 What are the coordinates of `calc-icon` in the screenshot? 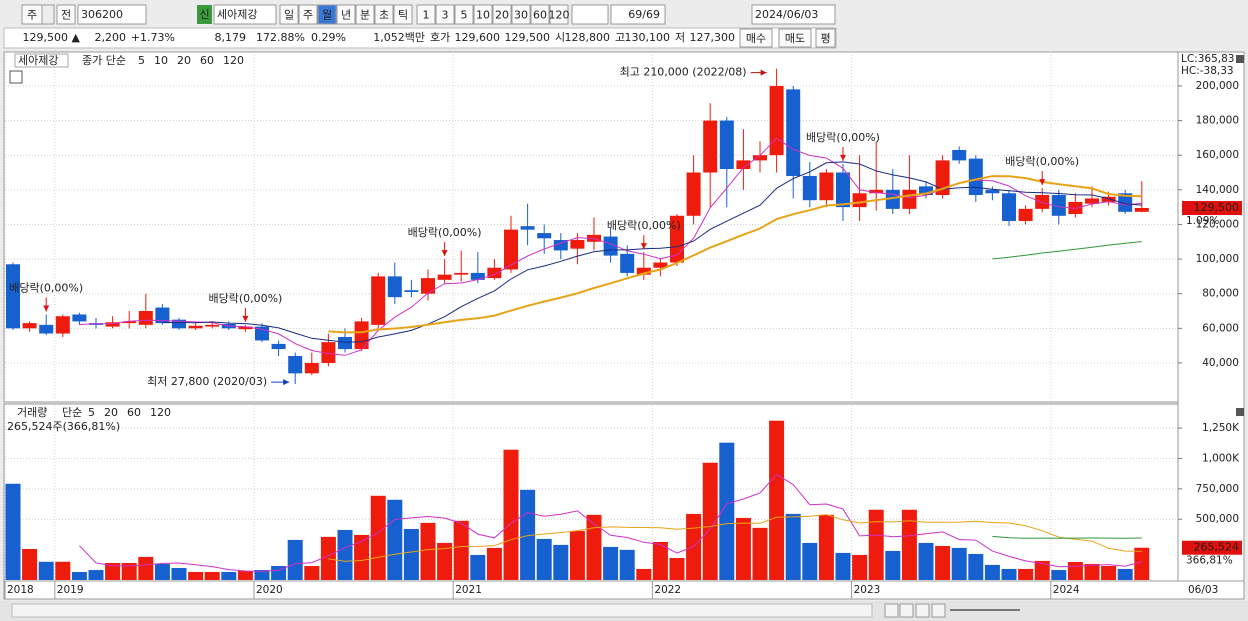 It's located at (16, 77).